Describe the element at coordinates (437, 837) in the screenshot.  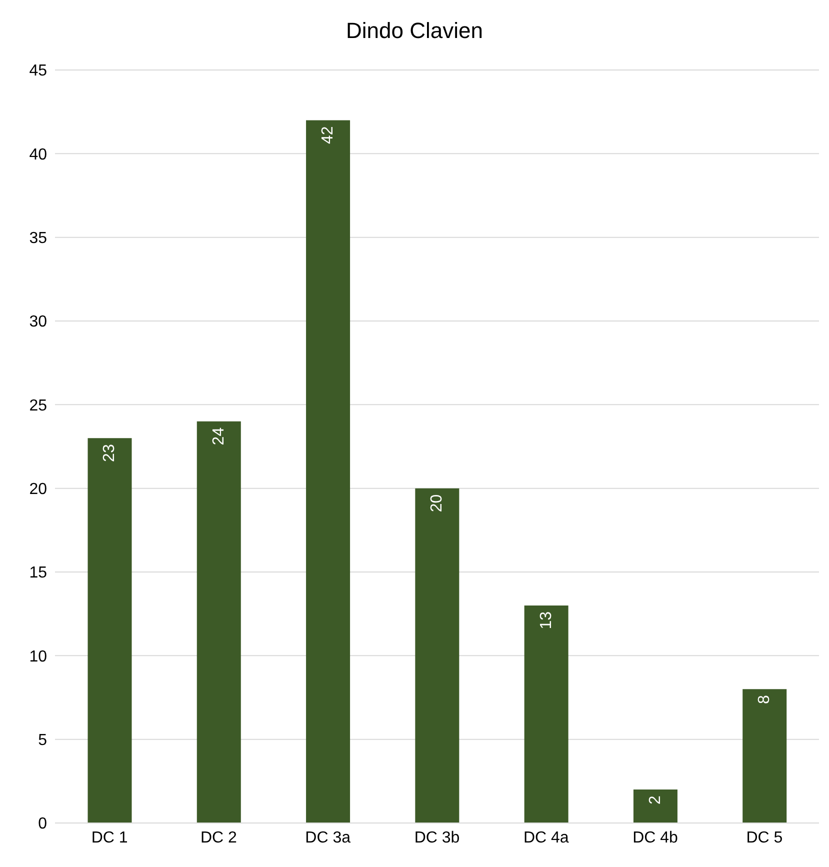
I see `x-tick-label: DC 3b` at that location.